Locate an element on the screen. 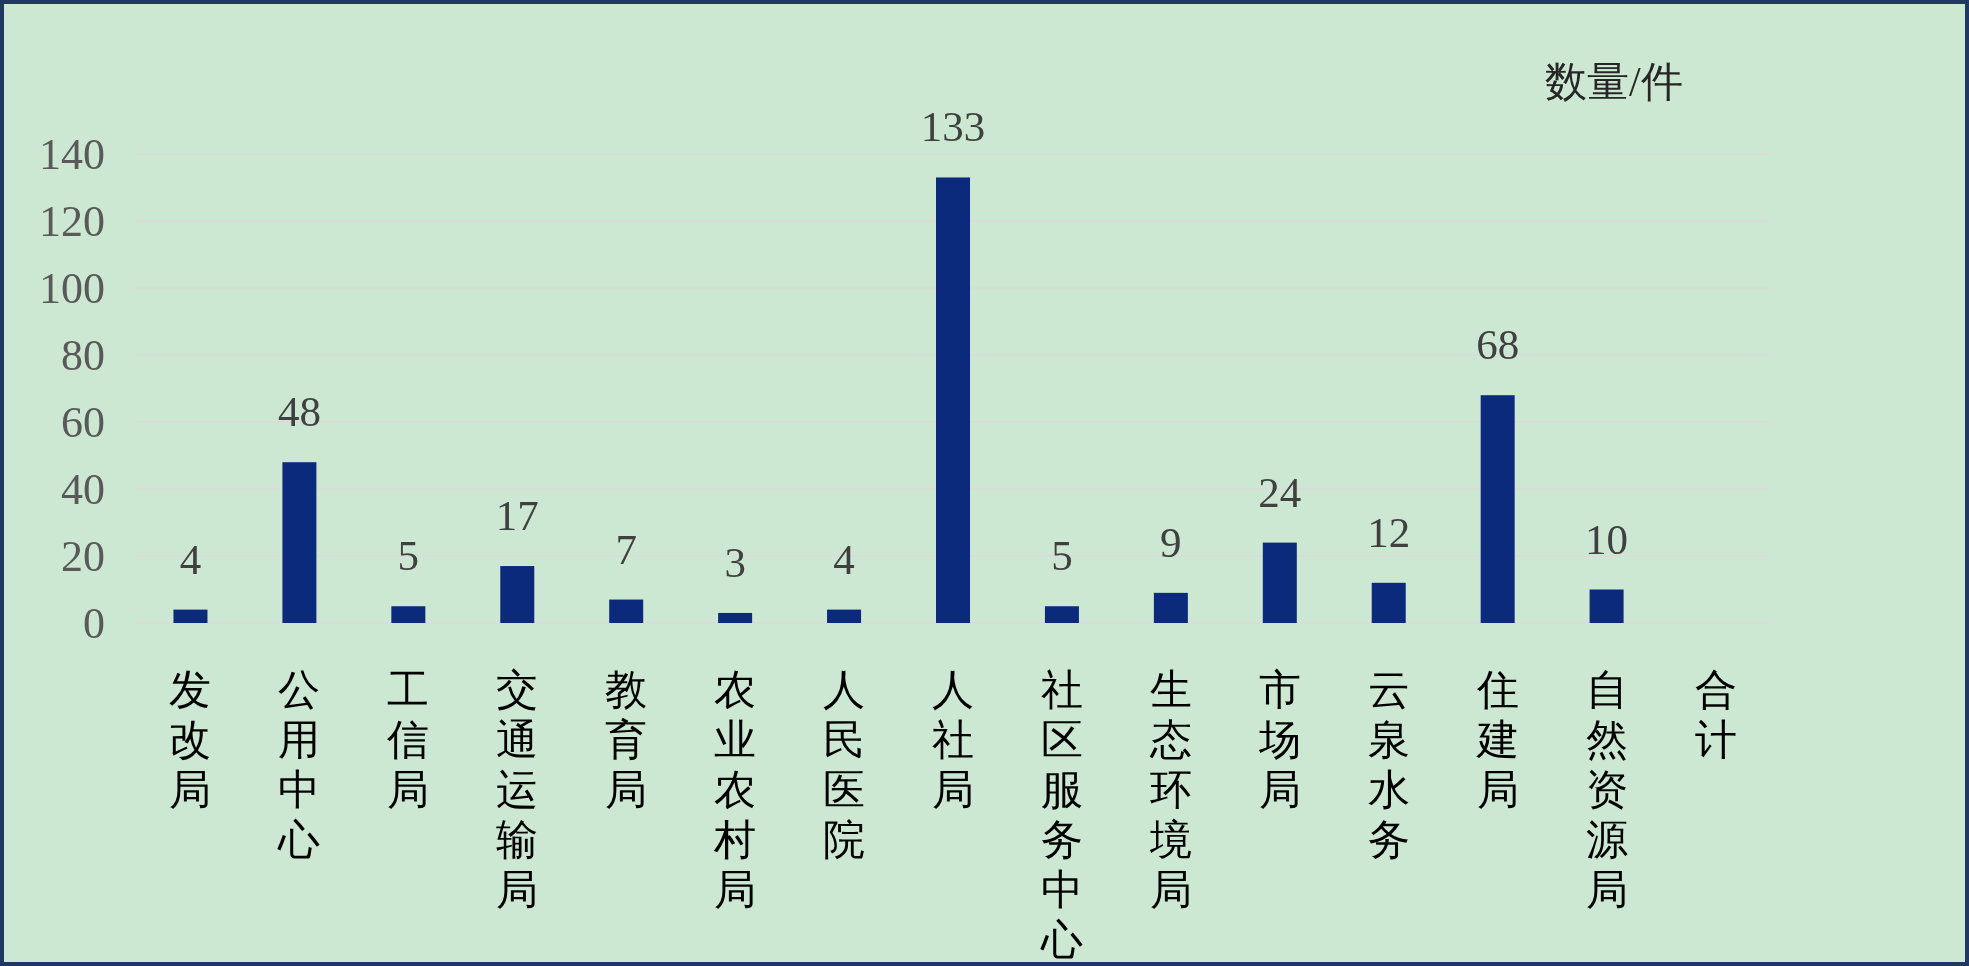  x-tick-label: 交通运输局 is located at coordinates (517, 790).